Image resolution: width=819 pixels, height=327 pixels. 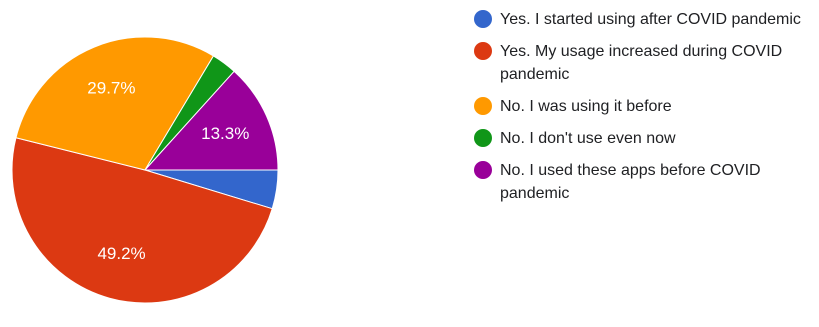 What do you see at coordinates (588, 138) in the screenshot?
I see `legend-label: No. I don't use even now` at bounding box center [588, 138].